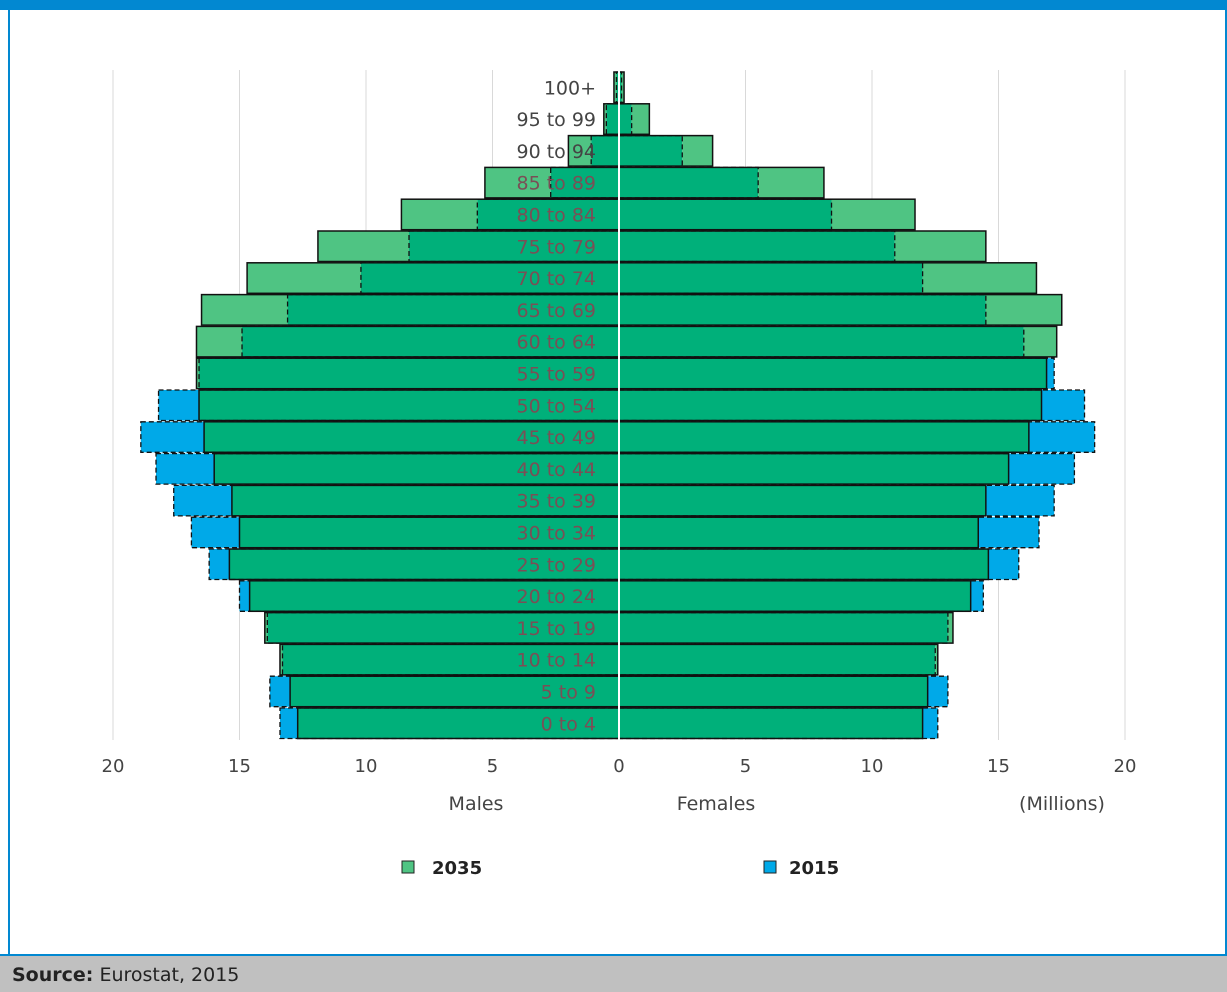 This screenshot has height=992, width=1227. Describe the element at coordinates (408, 867) in the screenshot. I see `legend-swatch-2035` at that location.